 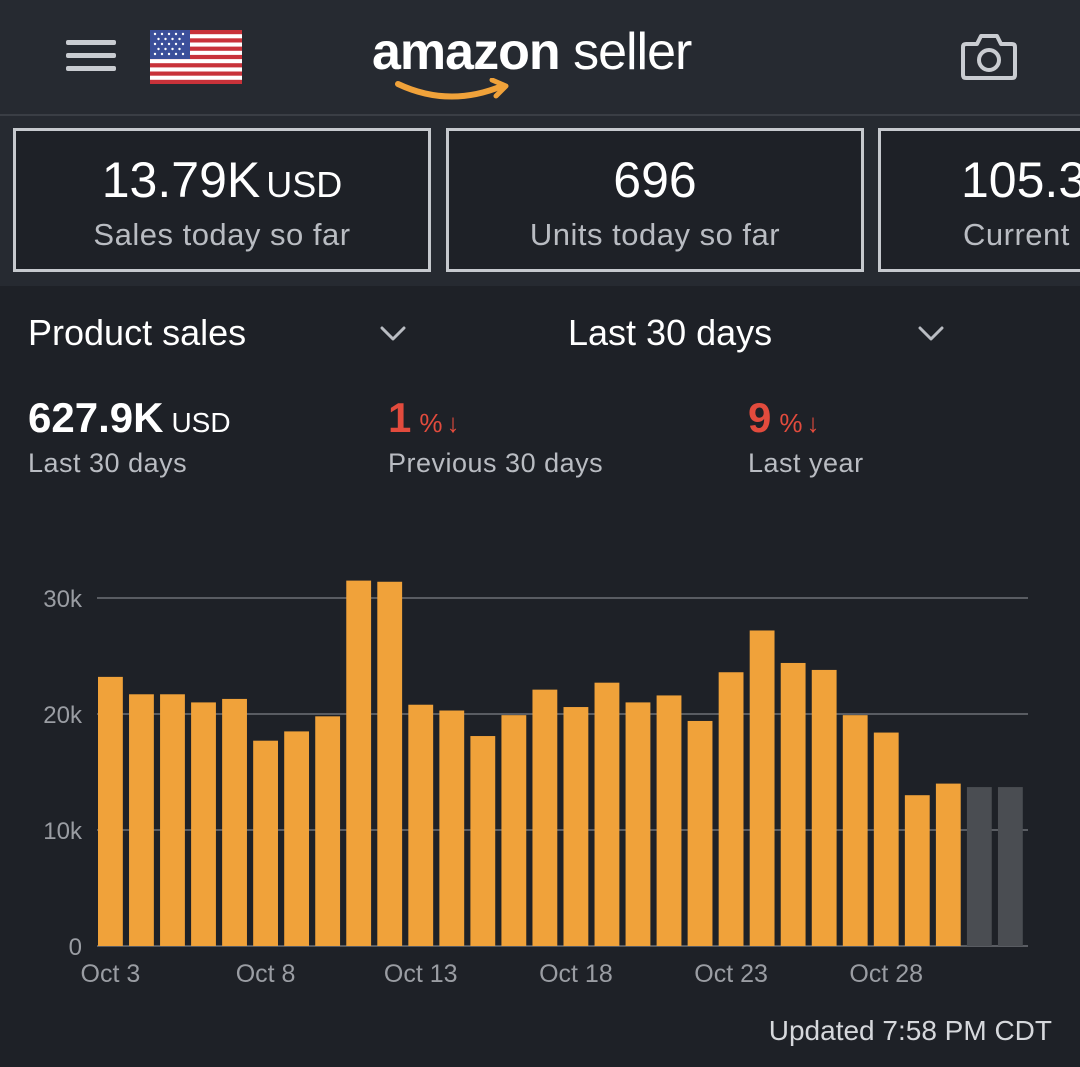 I want to click on kpi-unit: USD, so click(x=304, y=184).